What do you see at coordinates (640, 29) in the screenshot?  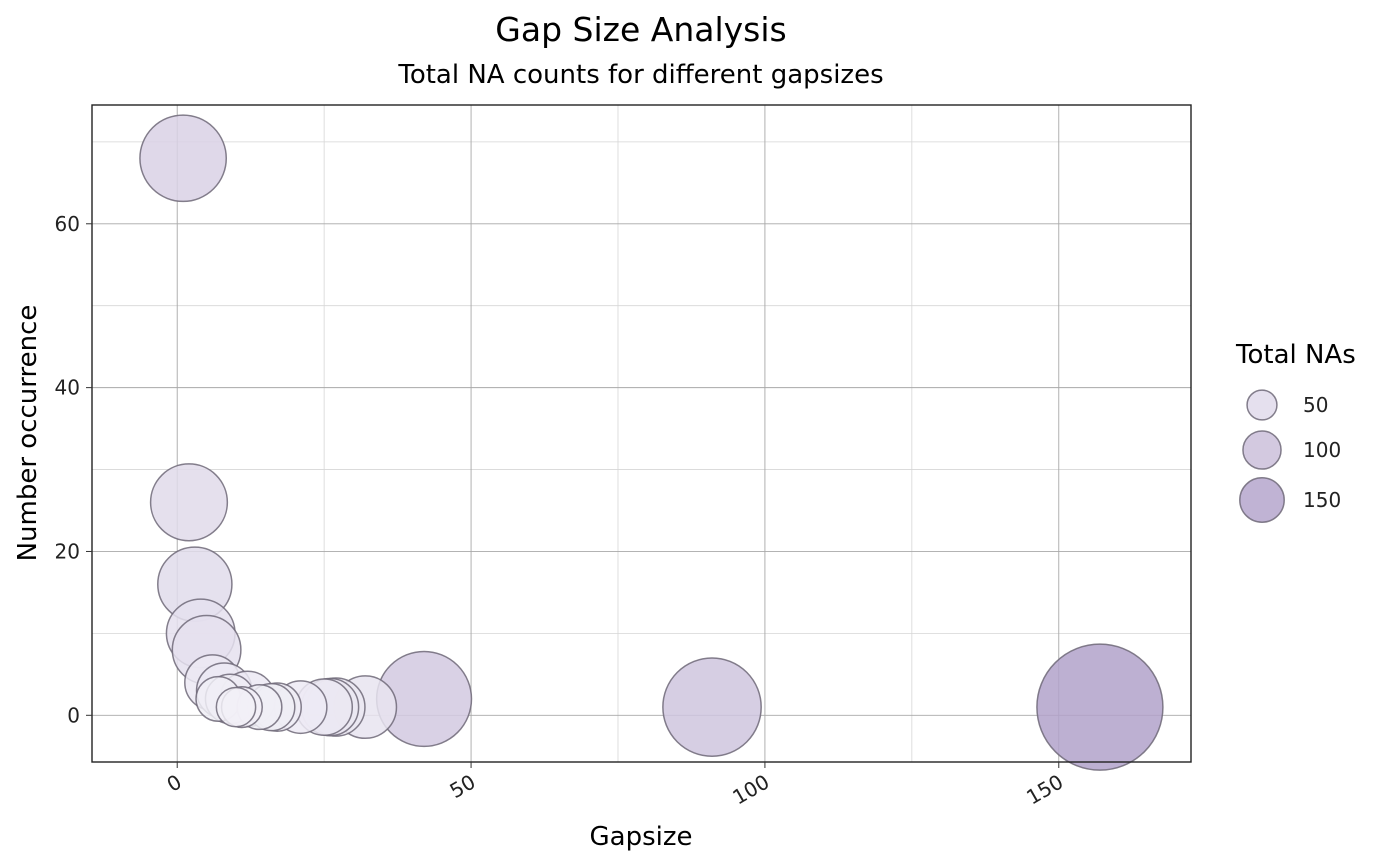 I see `chart-title: Gap Size Analysis` at bounding box center [640, 29].